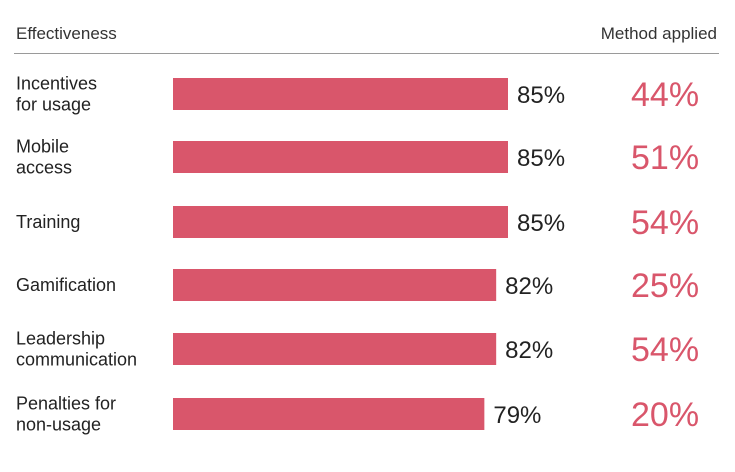 This screenshot has height=472, width=735. Describe the element at coordinates (44, 157) in the screenshot. I see `category-label: Mobile access` at that location.